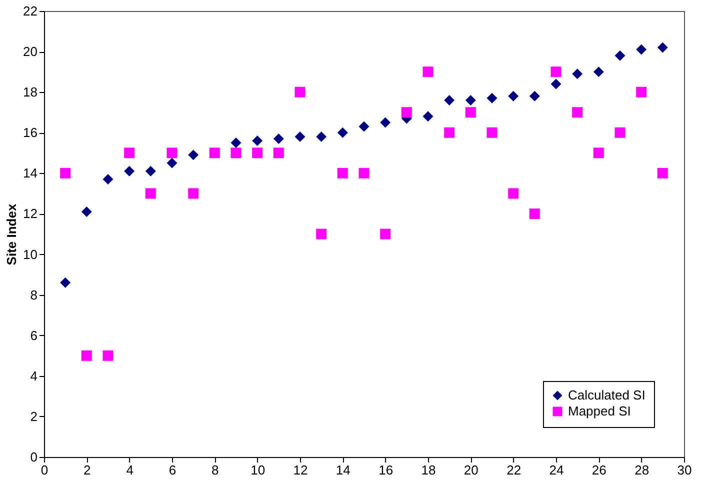  Describe the element at coordinates (30, 254) in the screenshot. I see `y-tick-label: 10` at that location.